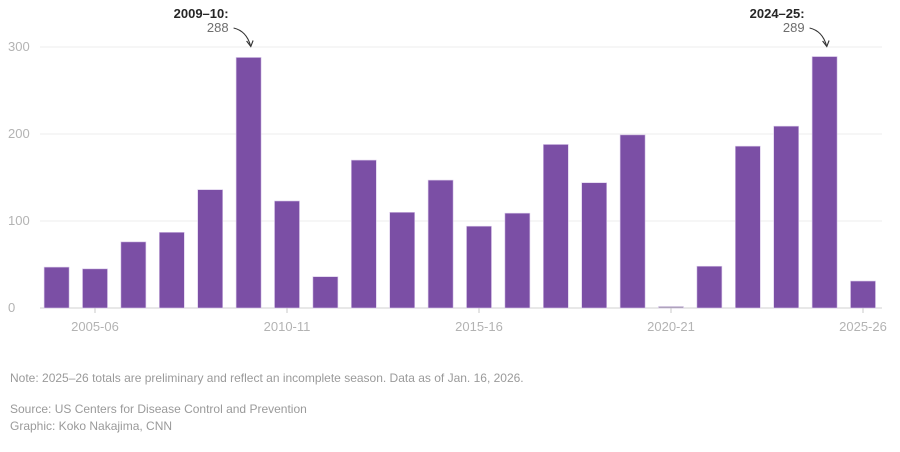  I want to click on annotation: 2024–25:289, so click(790, 27).